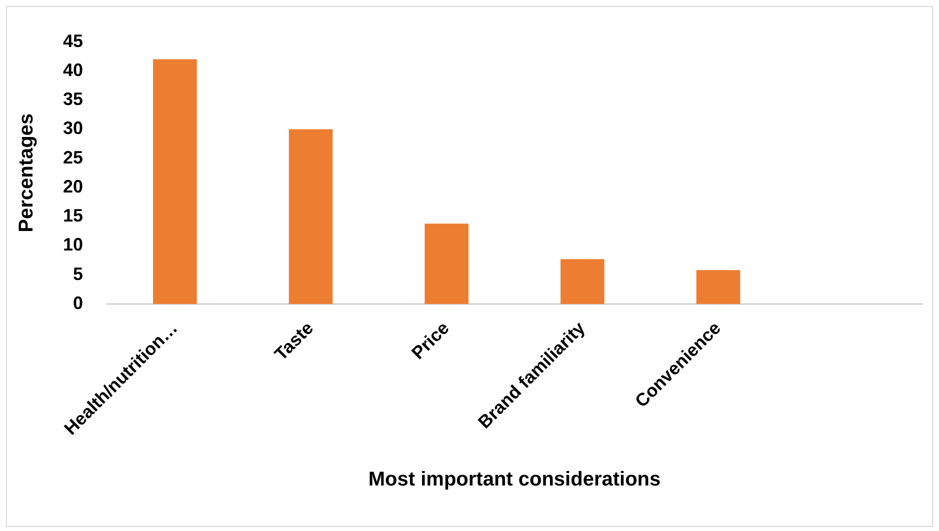 This screenshot has height=531, width=939. Describe the element at coordinates (73, 157) in the screenshot. I see `y-tick-label: 25` at that location.